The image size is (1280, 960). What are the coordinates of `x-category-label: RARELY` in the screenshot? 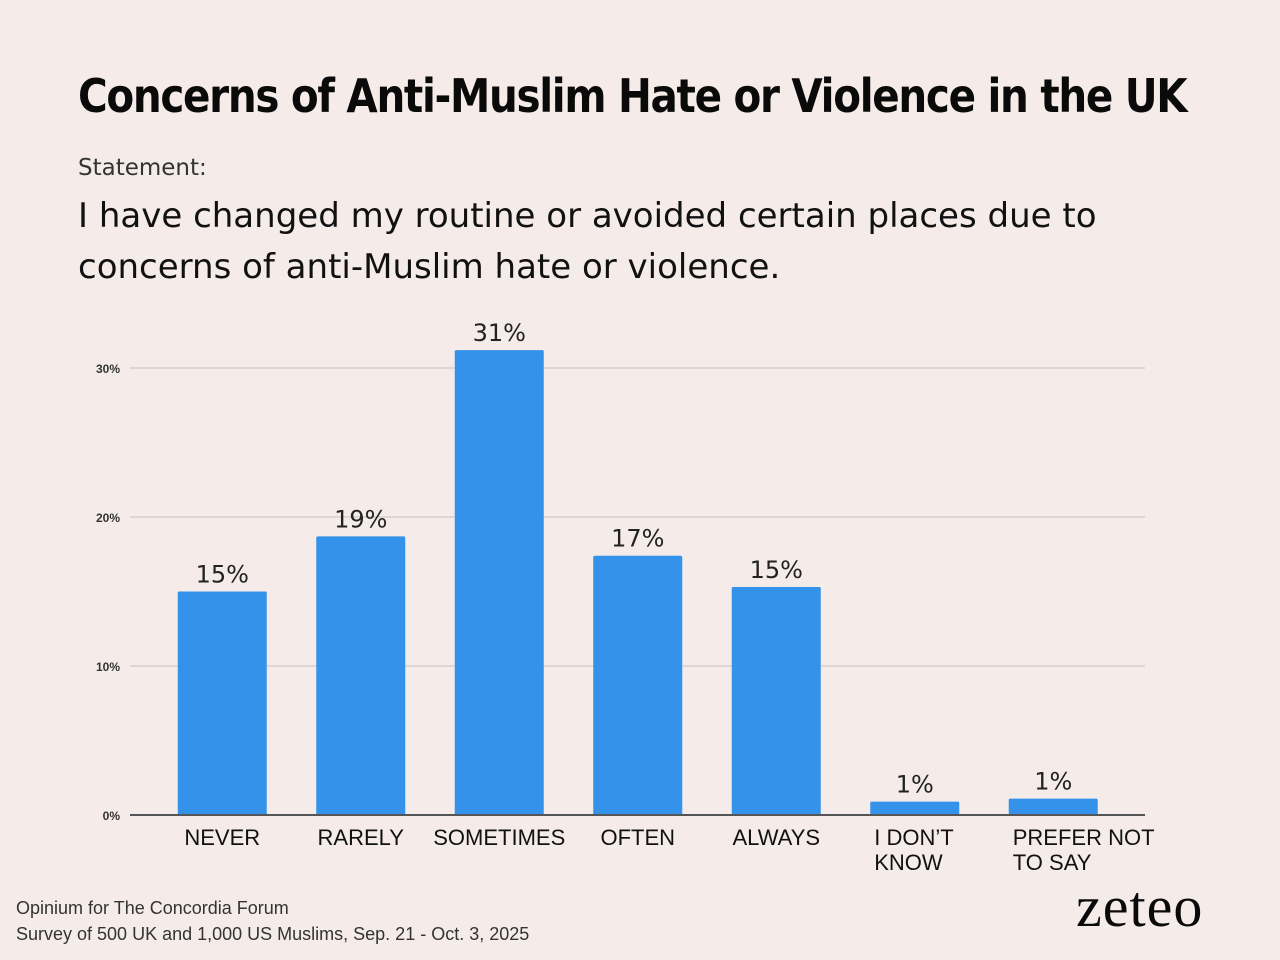 It's located at (361, 837).